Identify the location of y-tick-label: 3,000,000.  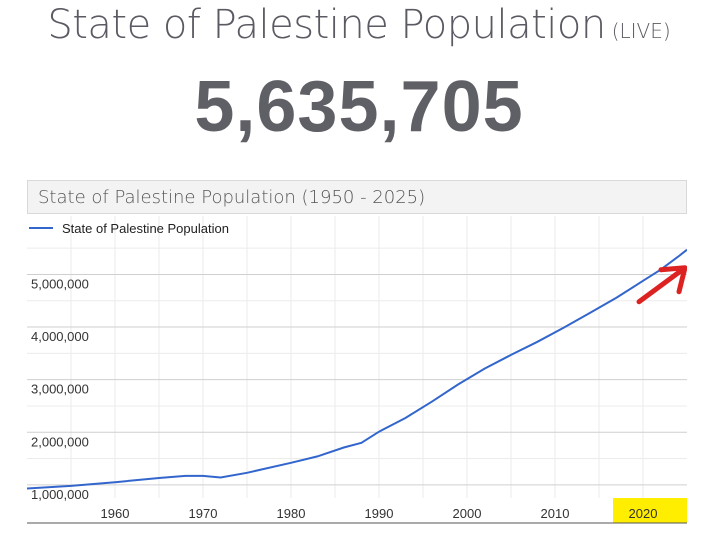
(60, 389).